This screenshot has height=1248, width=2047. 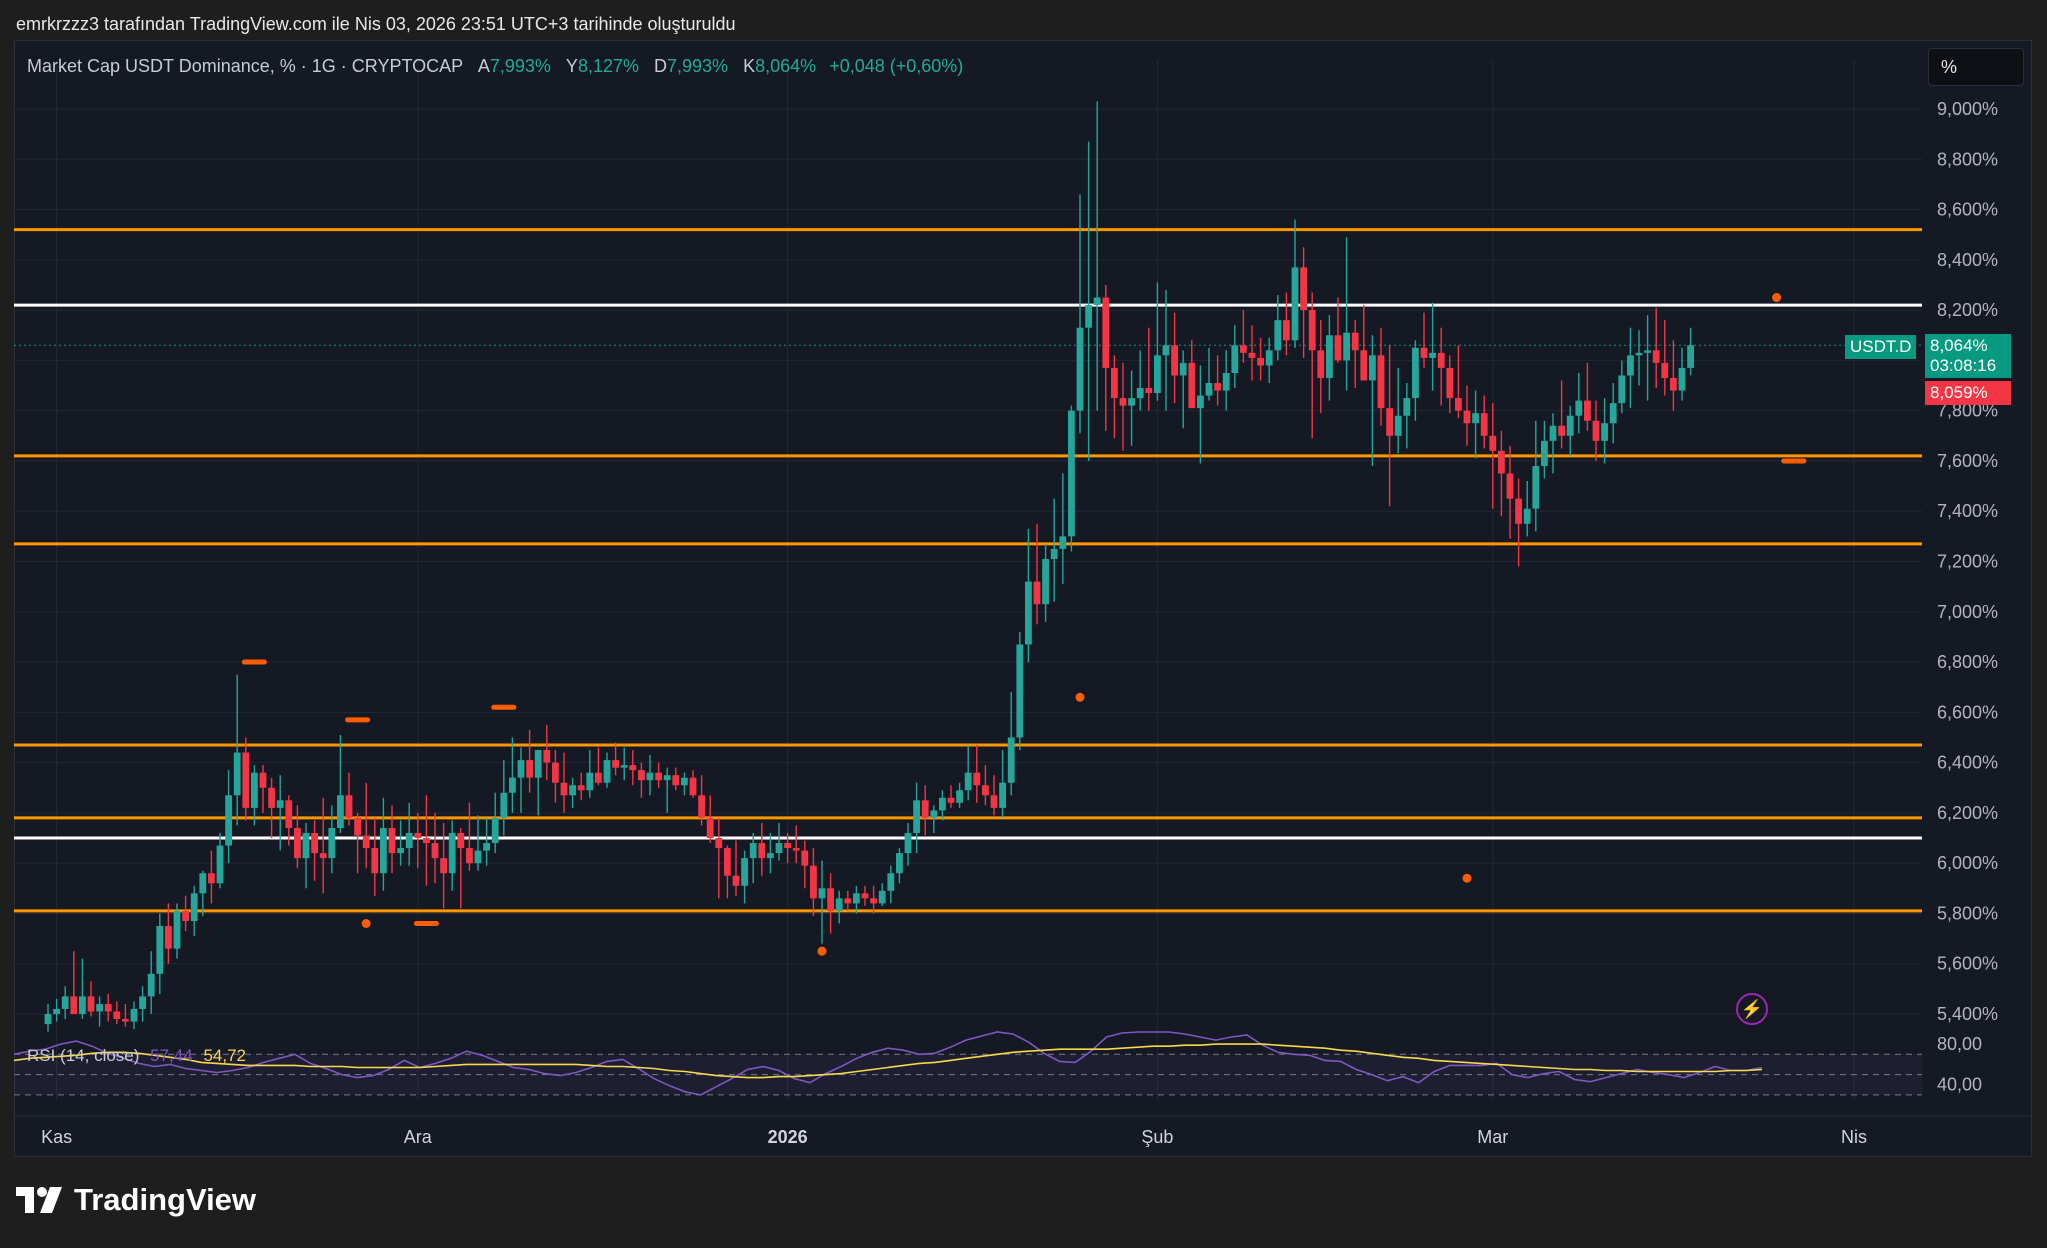 What do you see at coordinates (1967, 411) in the screenshot?
I see `y-tick-label: 7,800%` at bounding box center [1967, 411].